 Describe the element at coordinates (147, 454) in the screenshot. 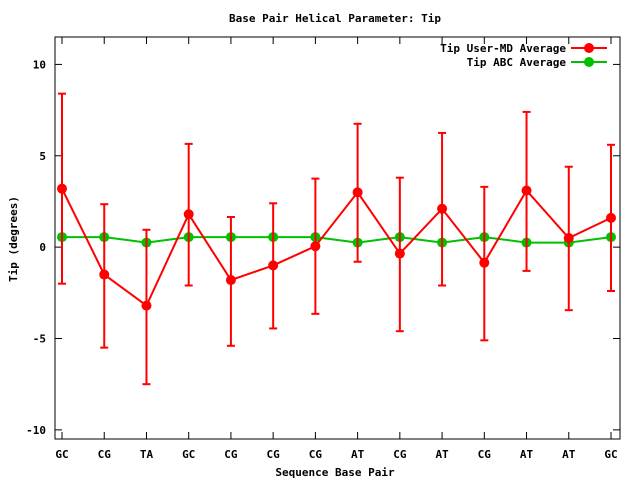

I see `x-tick-label: TA` at that location.